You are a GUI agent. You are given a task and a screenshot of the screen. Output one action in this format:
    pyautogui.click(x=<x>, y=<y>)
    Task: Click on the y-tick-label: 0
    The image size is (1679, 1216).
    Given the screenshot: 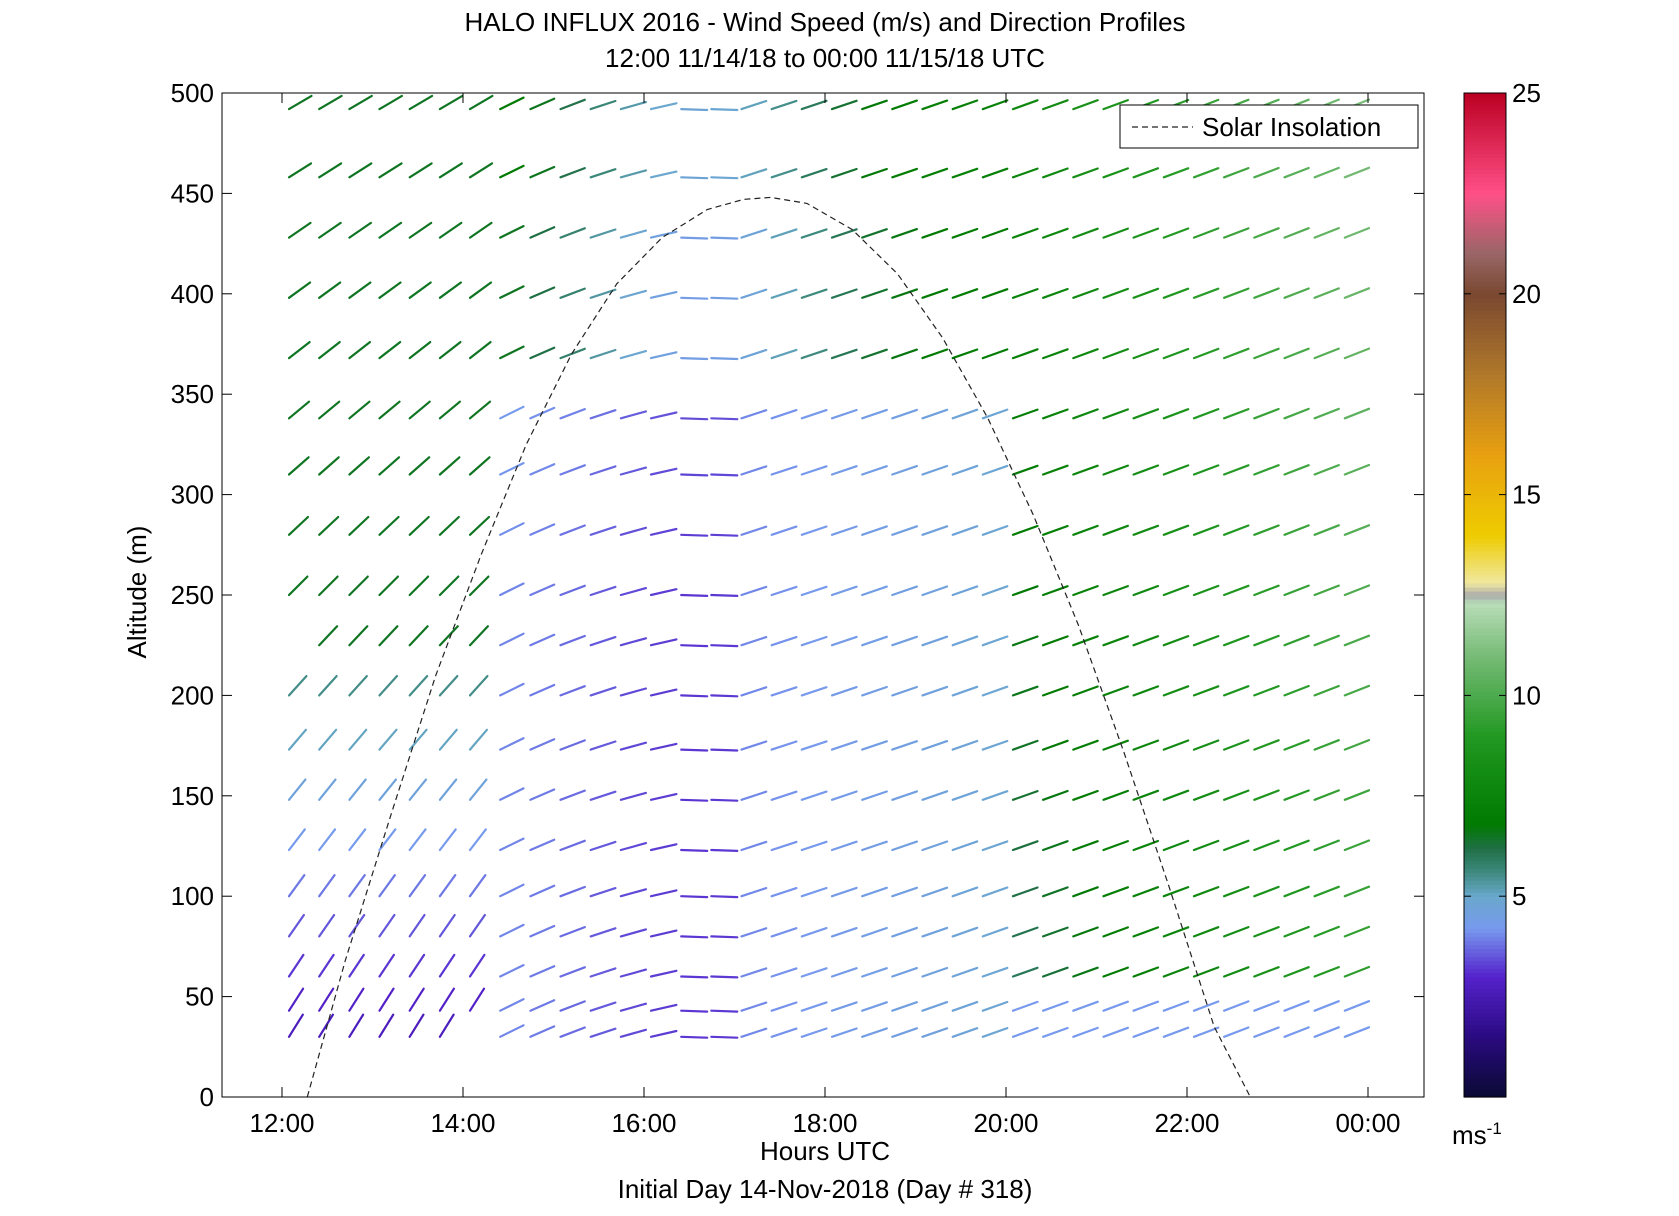 What is the action you would take?
    pyautogui.click(x=207, y=1097)
    